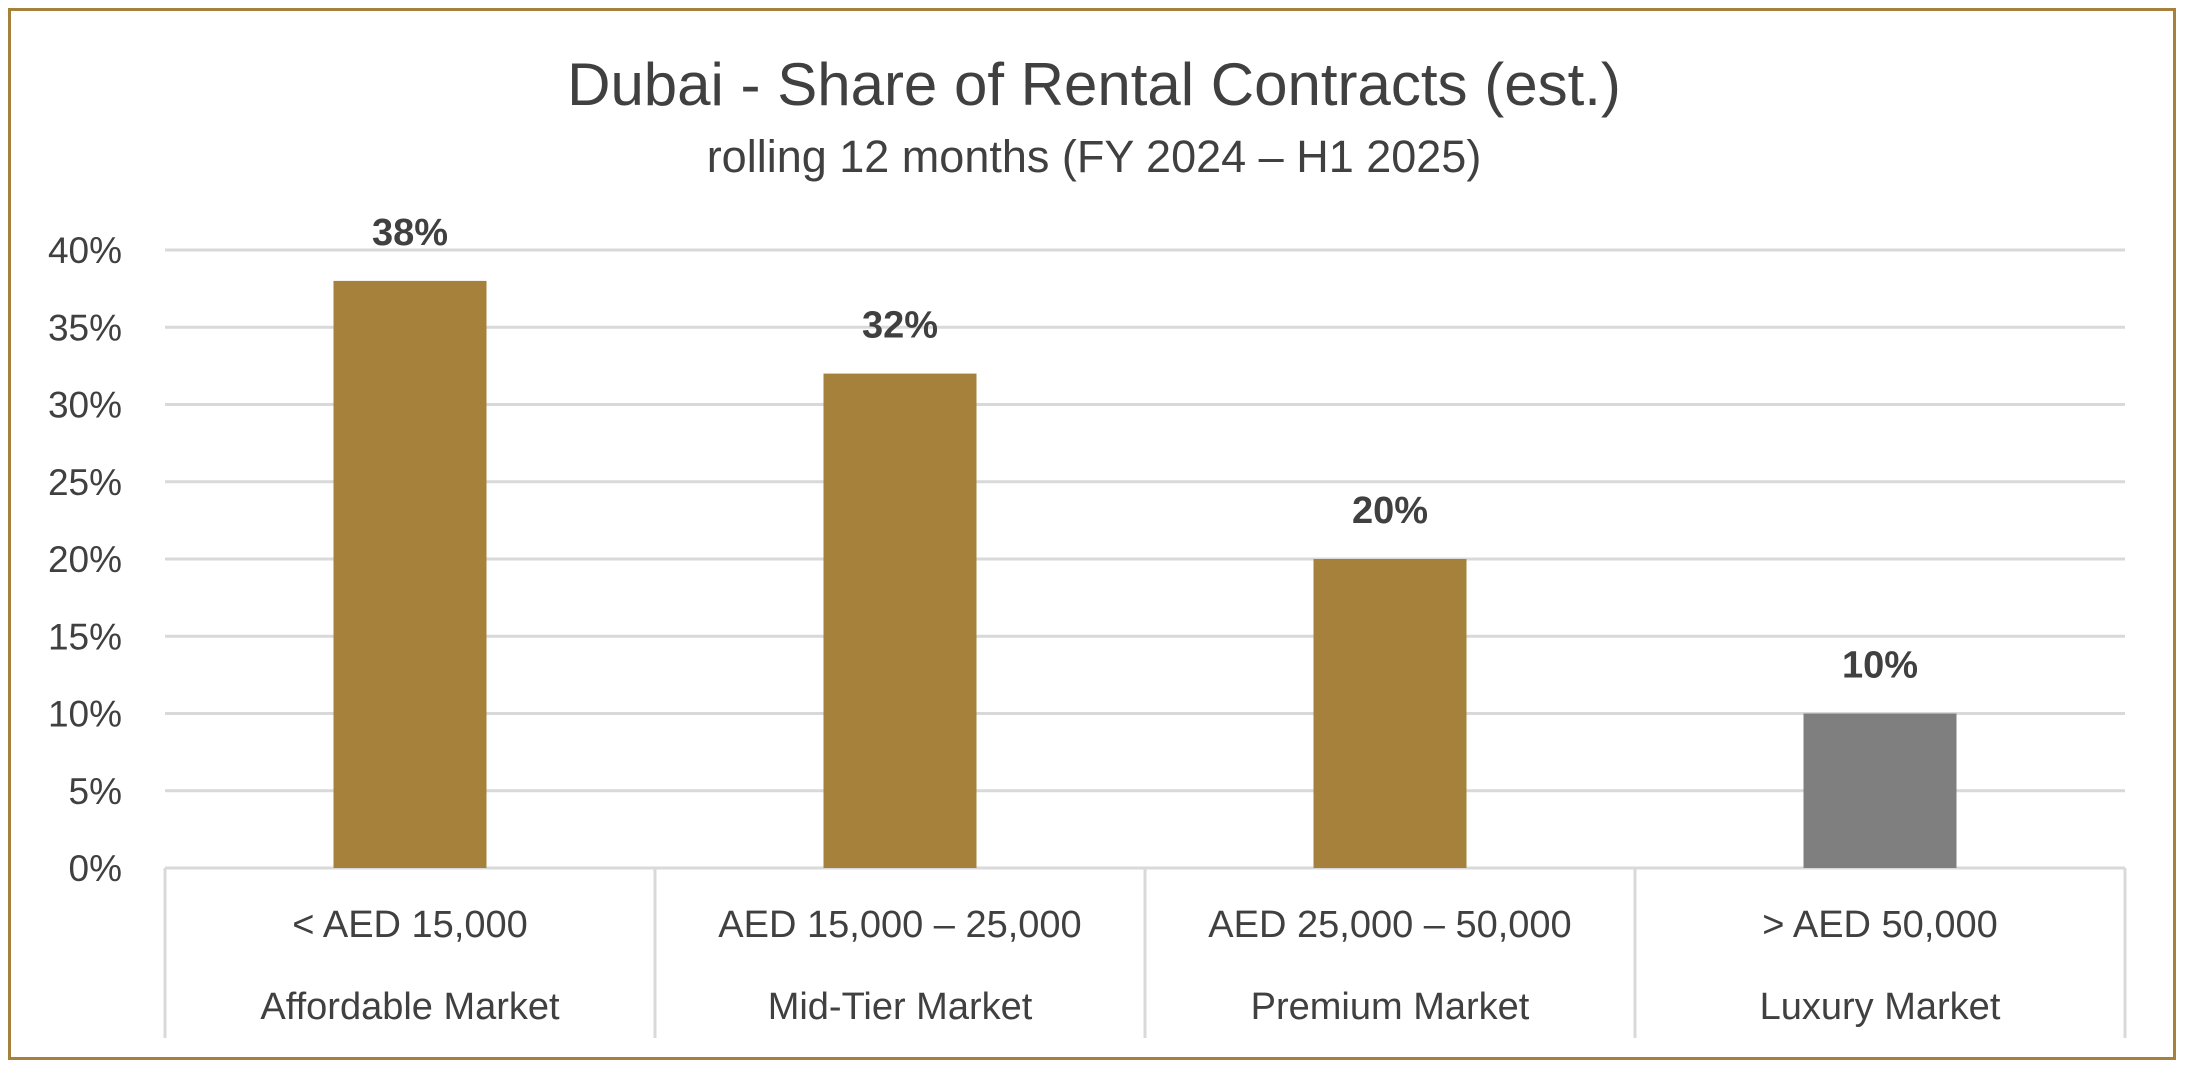 The height and width of the screenshot is (1074, 2190). I want to click on y-tick-label: 15%, so click(85, 636).